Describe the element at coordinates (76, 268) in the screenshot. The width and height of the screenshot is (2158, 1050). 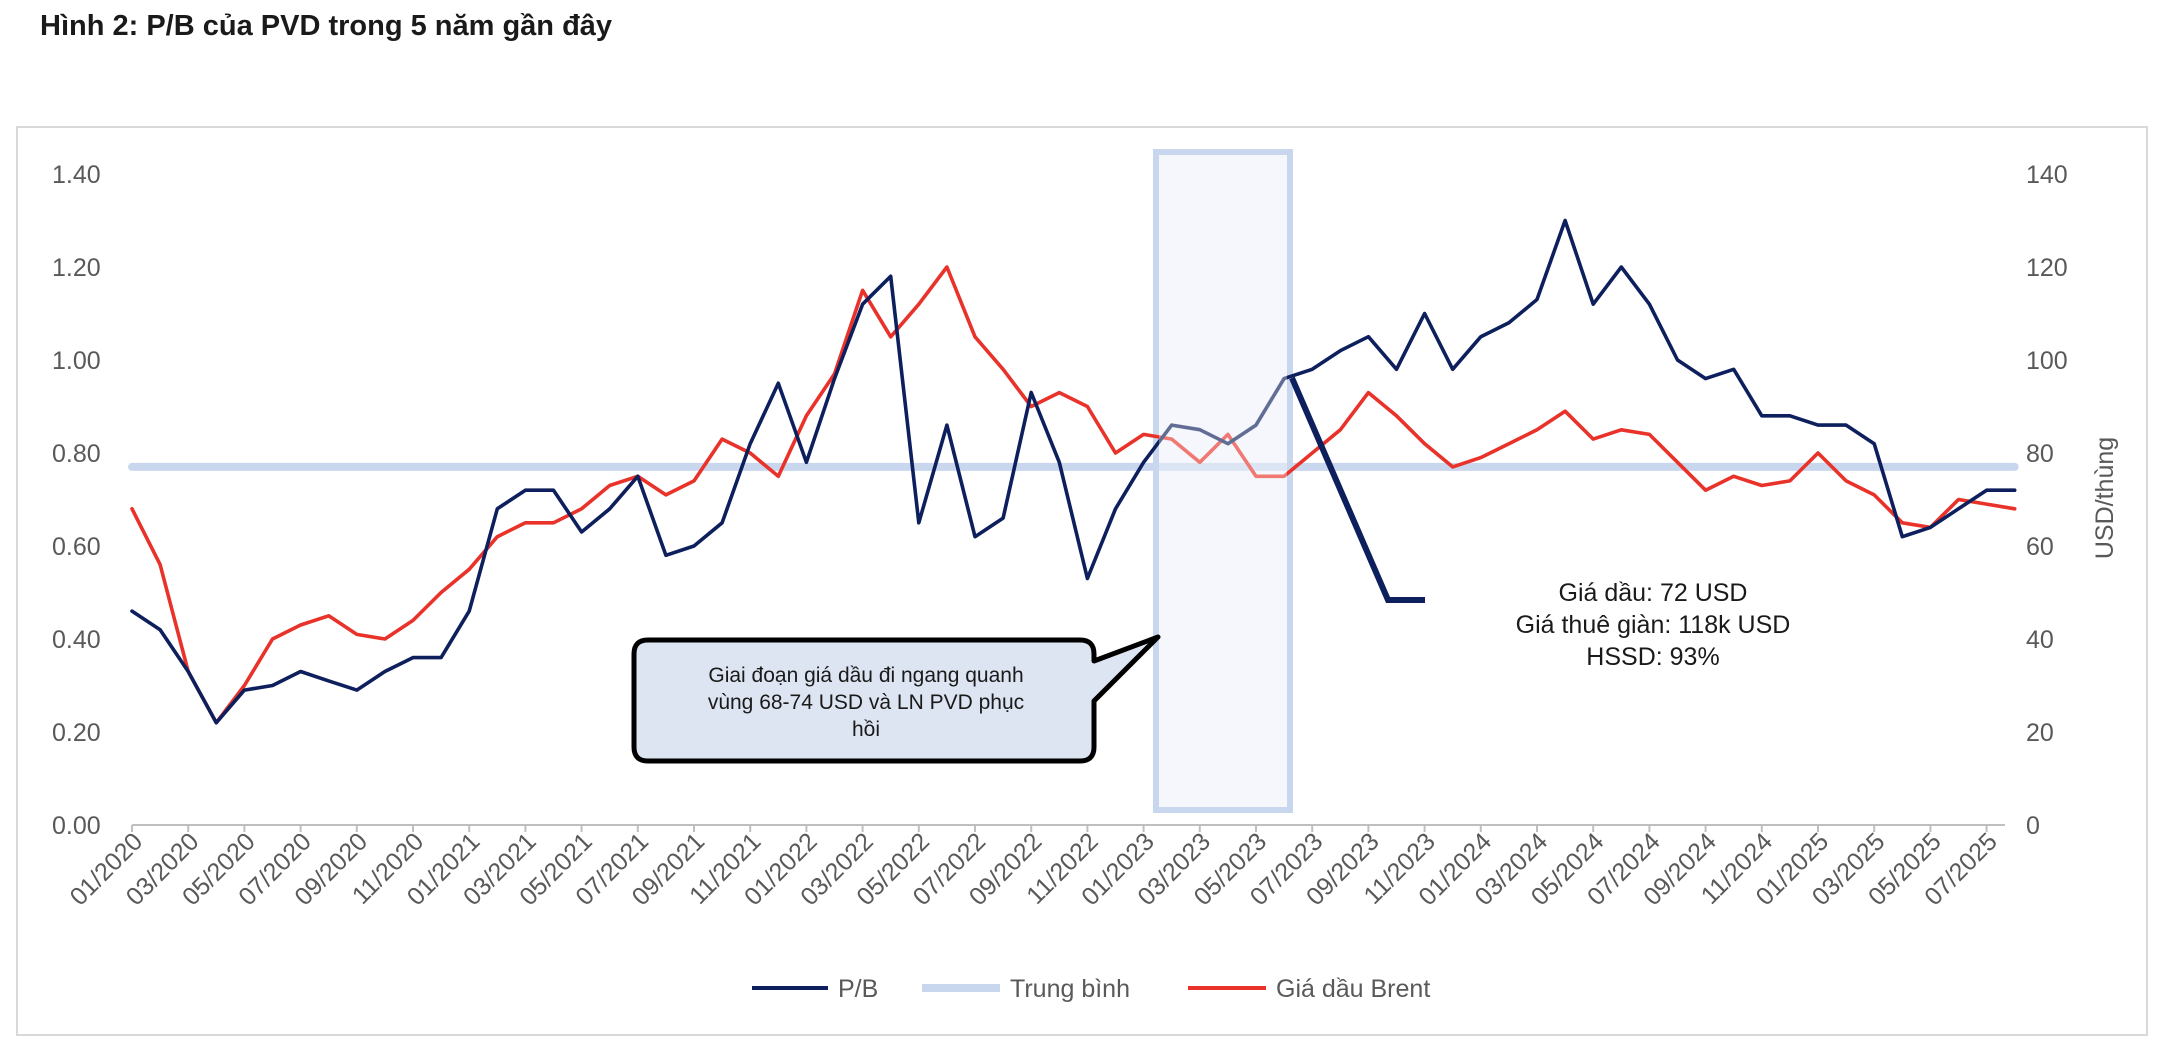
I see `y-left-tick-label: 1.20` at that location.